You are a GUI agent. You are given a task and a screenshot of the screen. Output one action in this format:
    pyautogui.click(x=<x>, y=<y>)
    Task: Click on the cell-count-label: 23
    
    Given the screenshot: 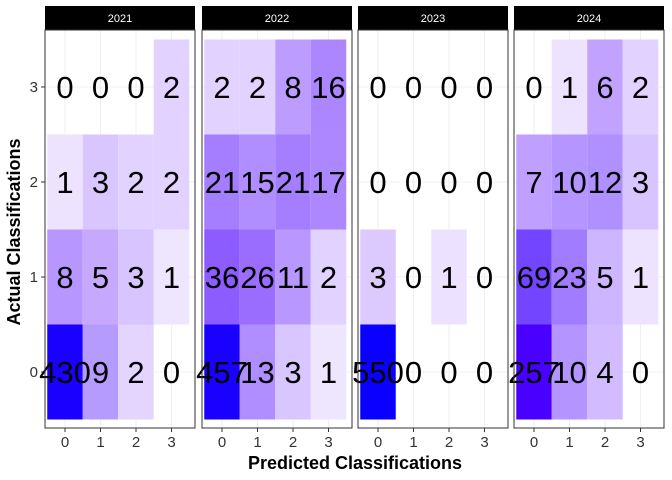 What is the action you would take?
    pyautogui.click(x=569, y=277)
    